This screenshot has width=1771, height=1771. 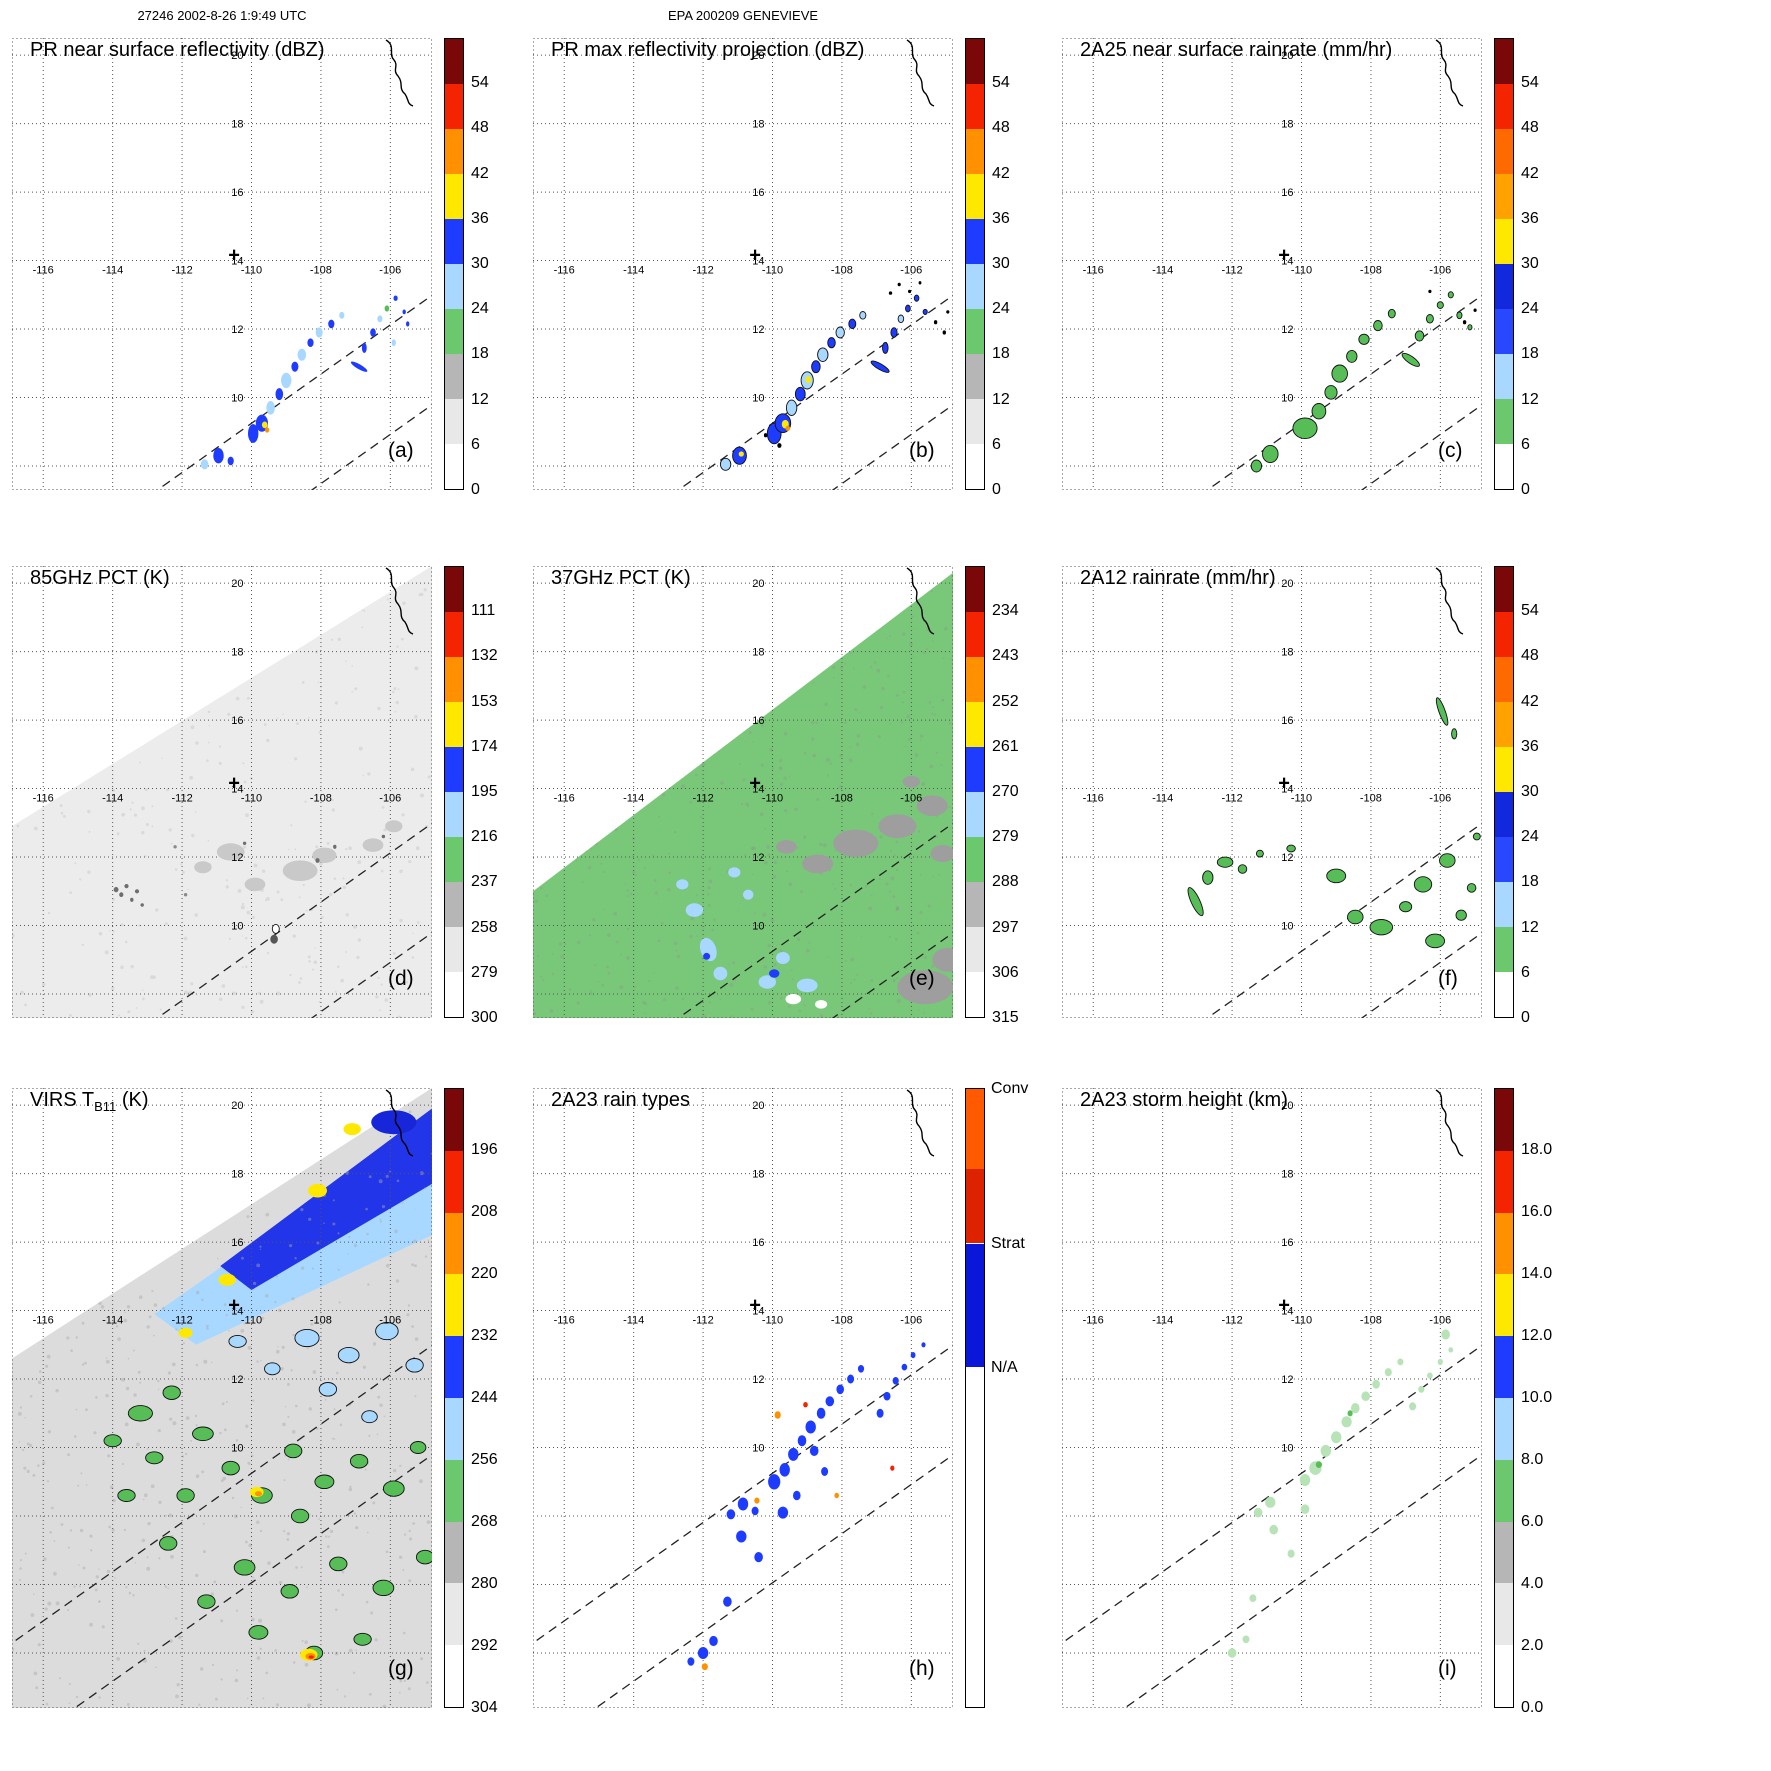 What do you see at coordinates (484, 1645) in the screenshot?
I see `colorbar-tick-label: 292` at bounding box center [484, 1645].